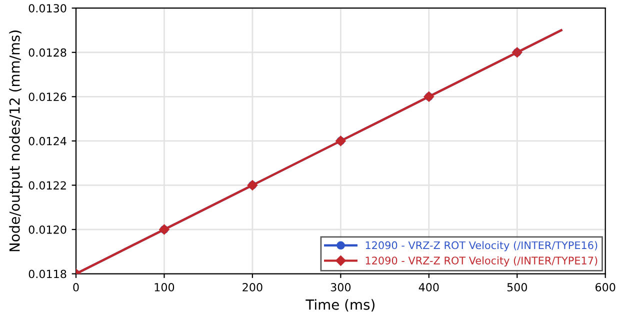 The height and width of the screenshot is (324, 644). Describe the element at coordinates (428, 287) in the screenshot. I see `x-tick-label: 400` at that location.